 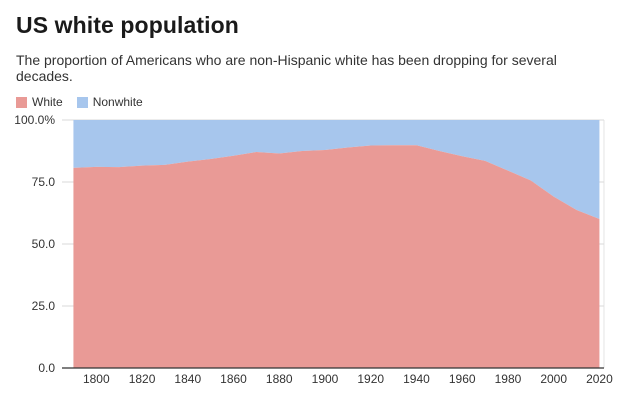 What do you see at coordinates (553, 379) in the screenshot?
I see `x-tick-label: 2000` at bounding box center [553, 379].